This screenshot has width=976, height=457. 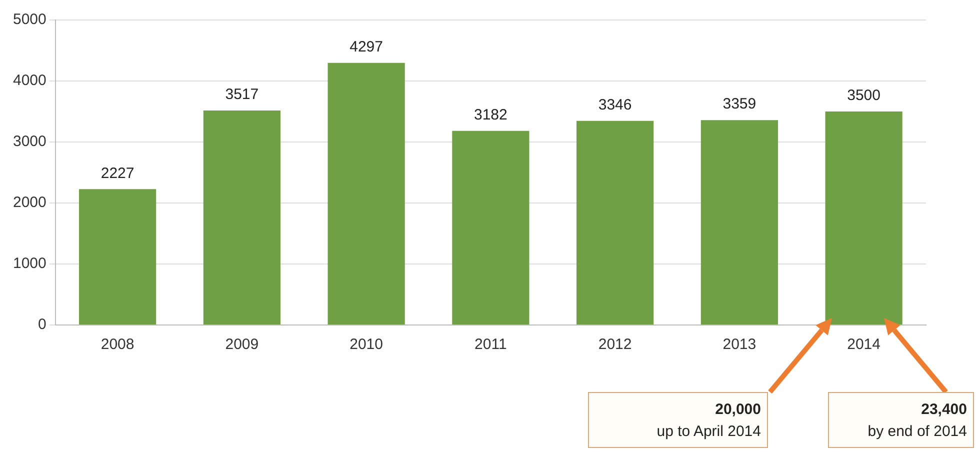 I want to click on y-tick-label: 3000, so click(x=29, y=141).